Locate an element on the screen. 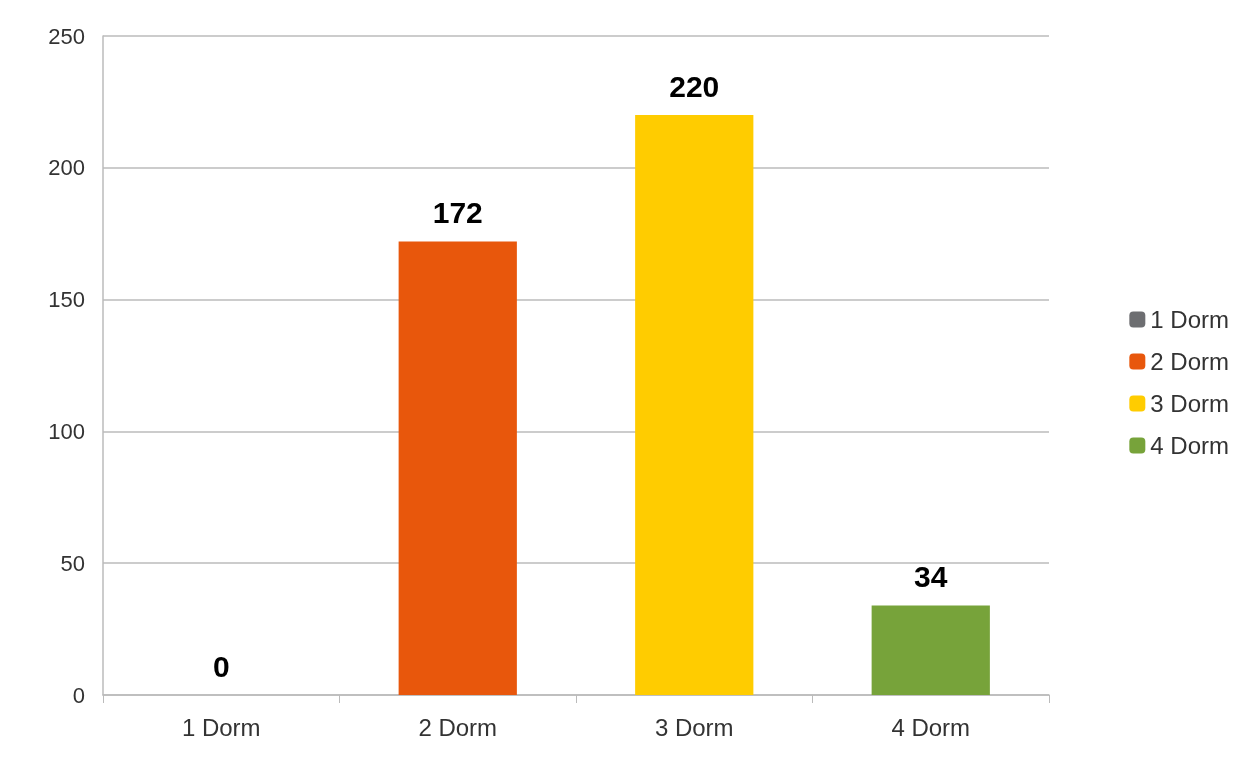  y-tick-label: 200 is located at coordinates (66, 168).